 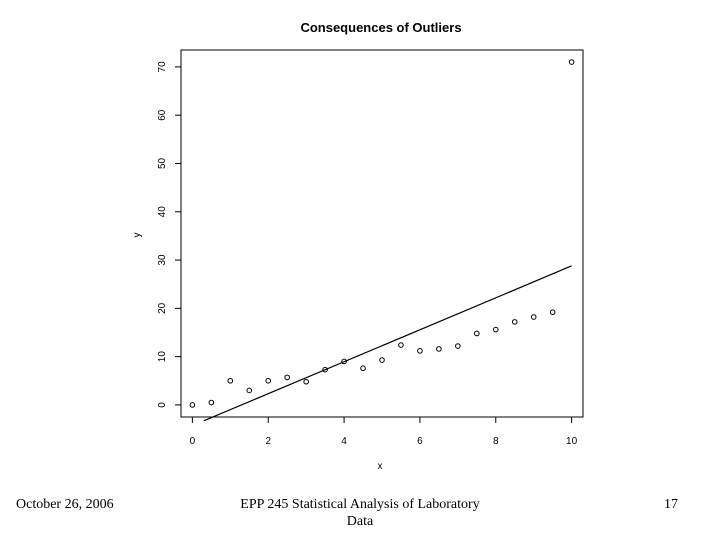 I want to click on y-axis: 0 10 20 30 40 50 60 70, so click(x=169, y=234).